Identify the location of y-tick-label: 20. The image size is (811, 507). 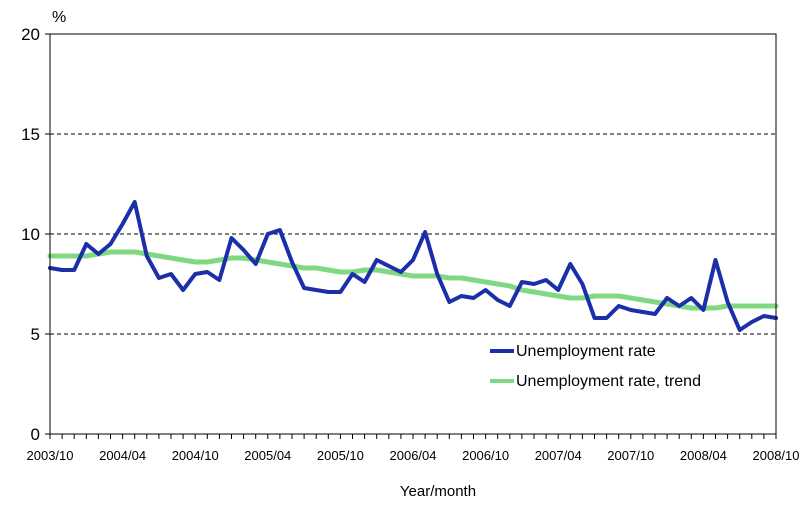
(30, 34).